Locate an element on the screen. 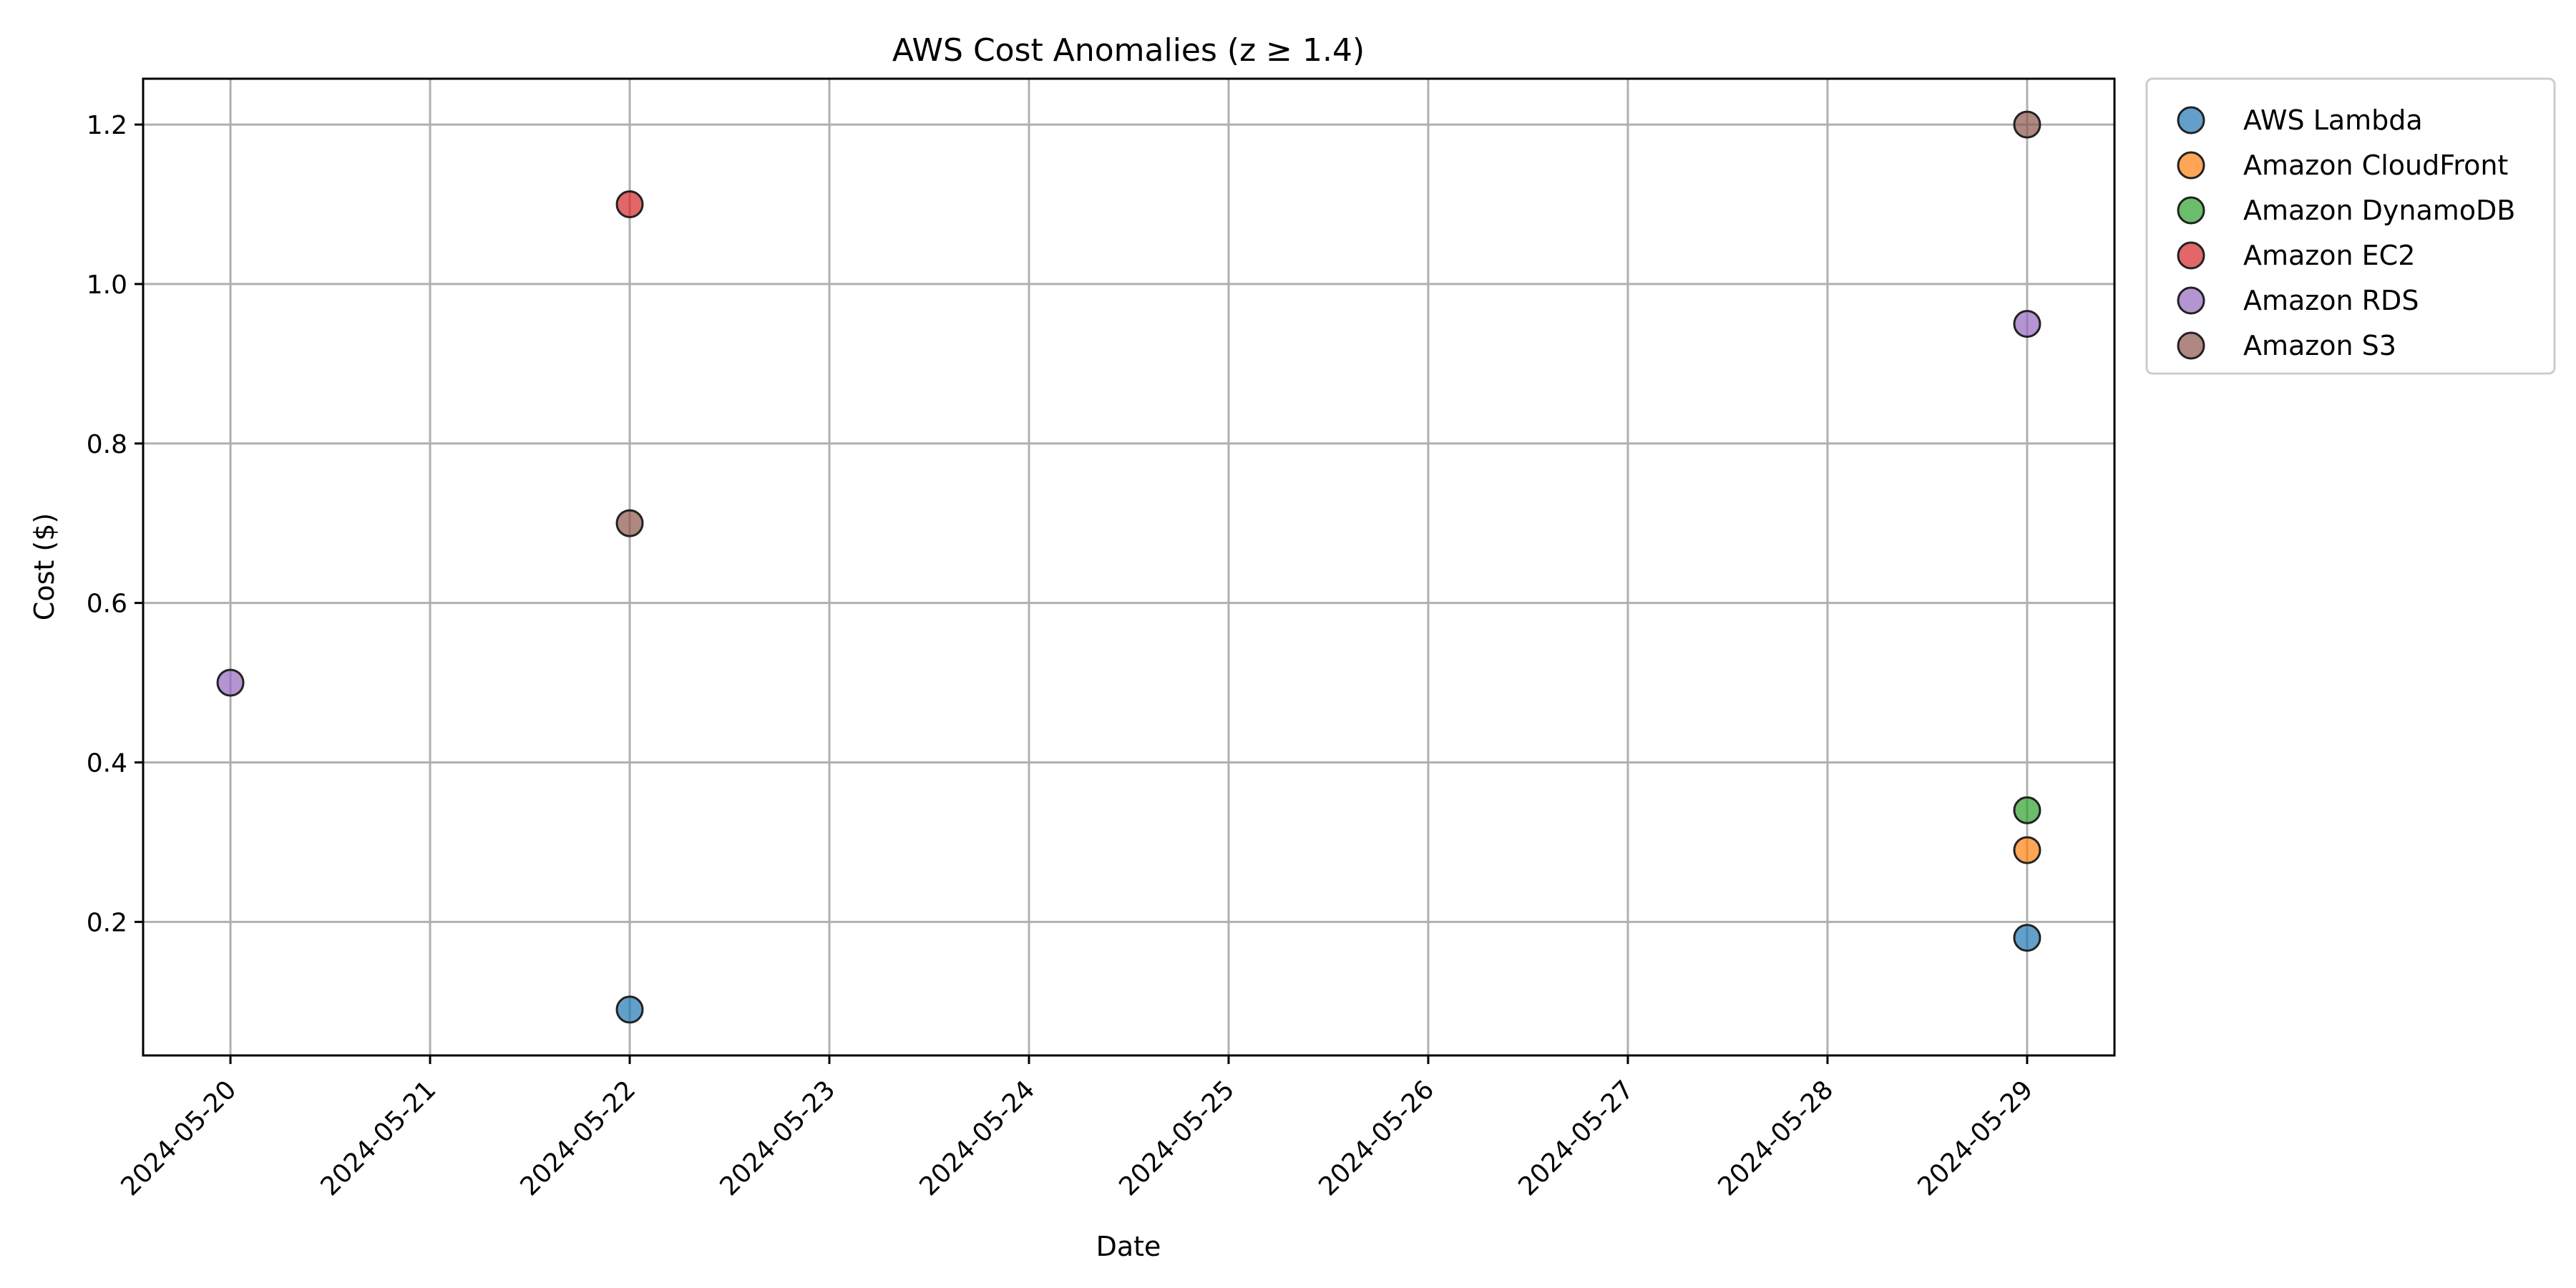 The image size is (2576, 1288). y-tick-label: 1.2 is located at coordinates (107, 125).